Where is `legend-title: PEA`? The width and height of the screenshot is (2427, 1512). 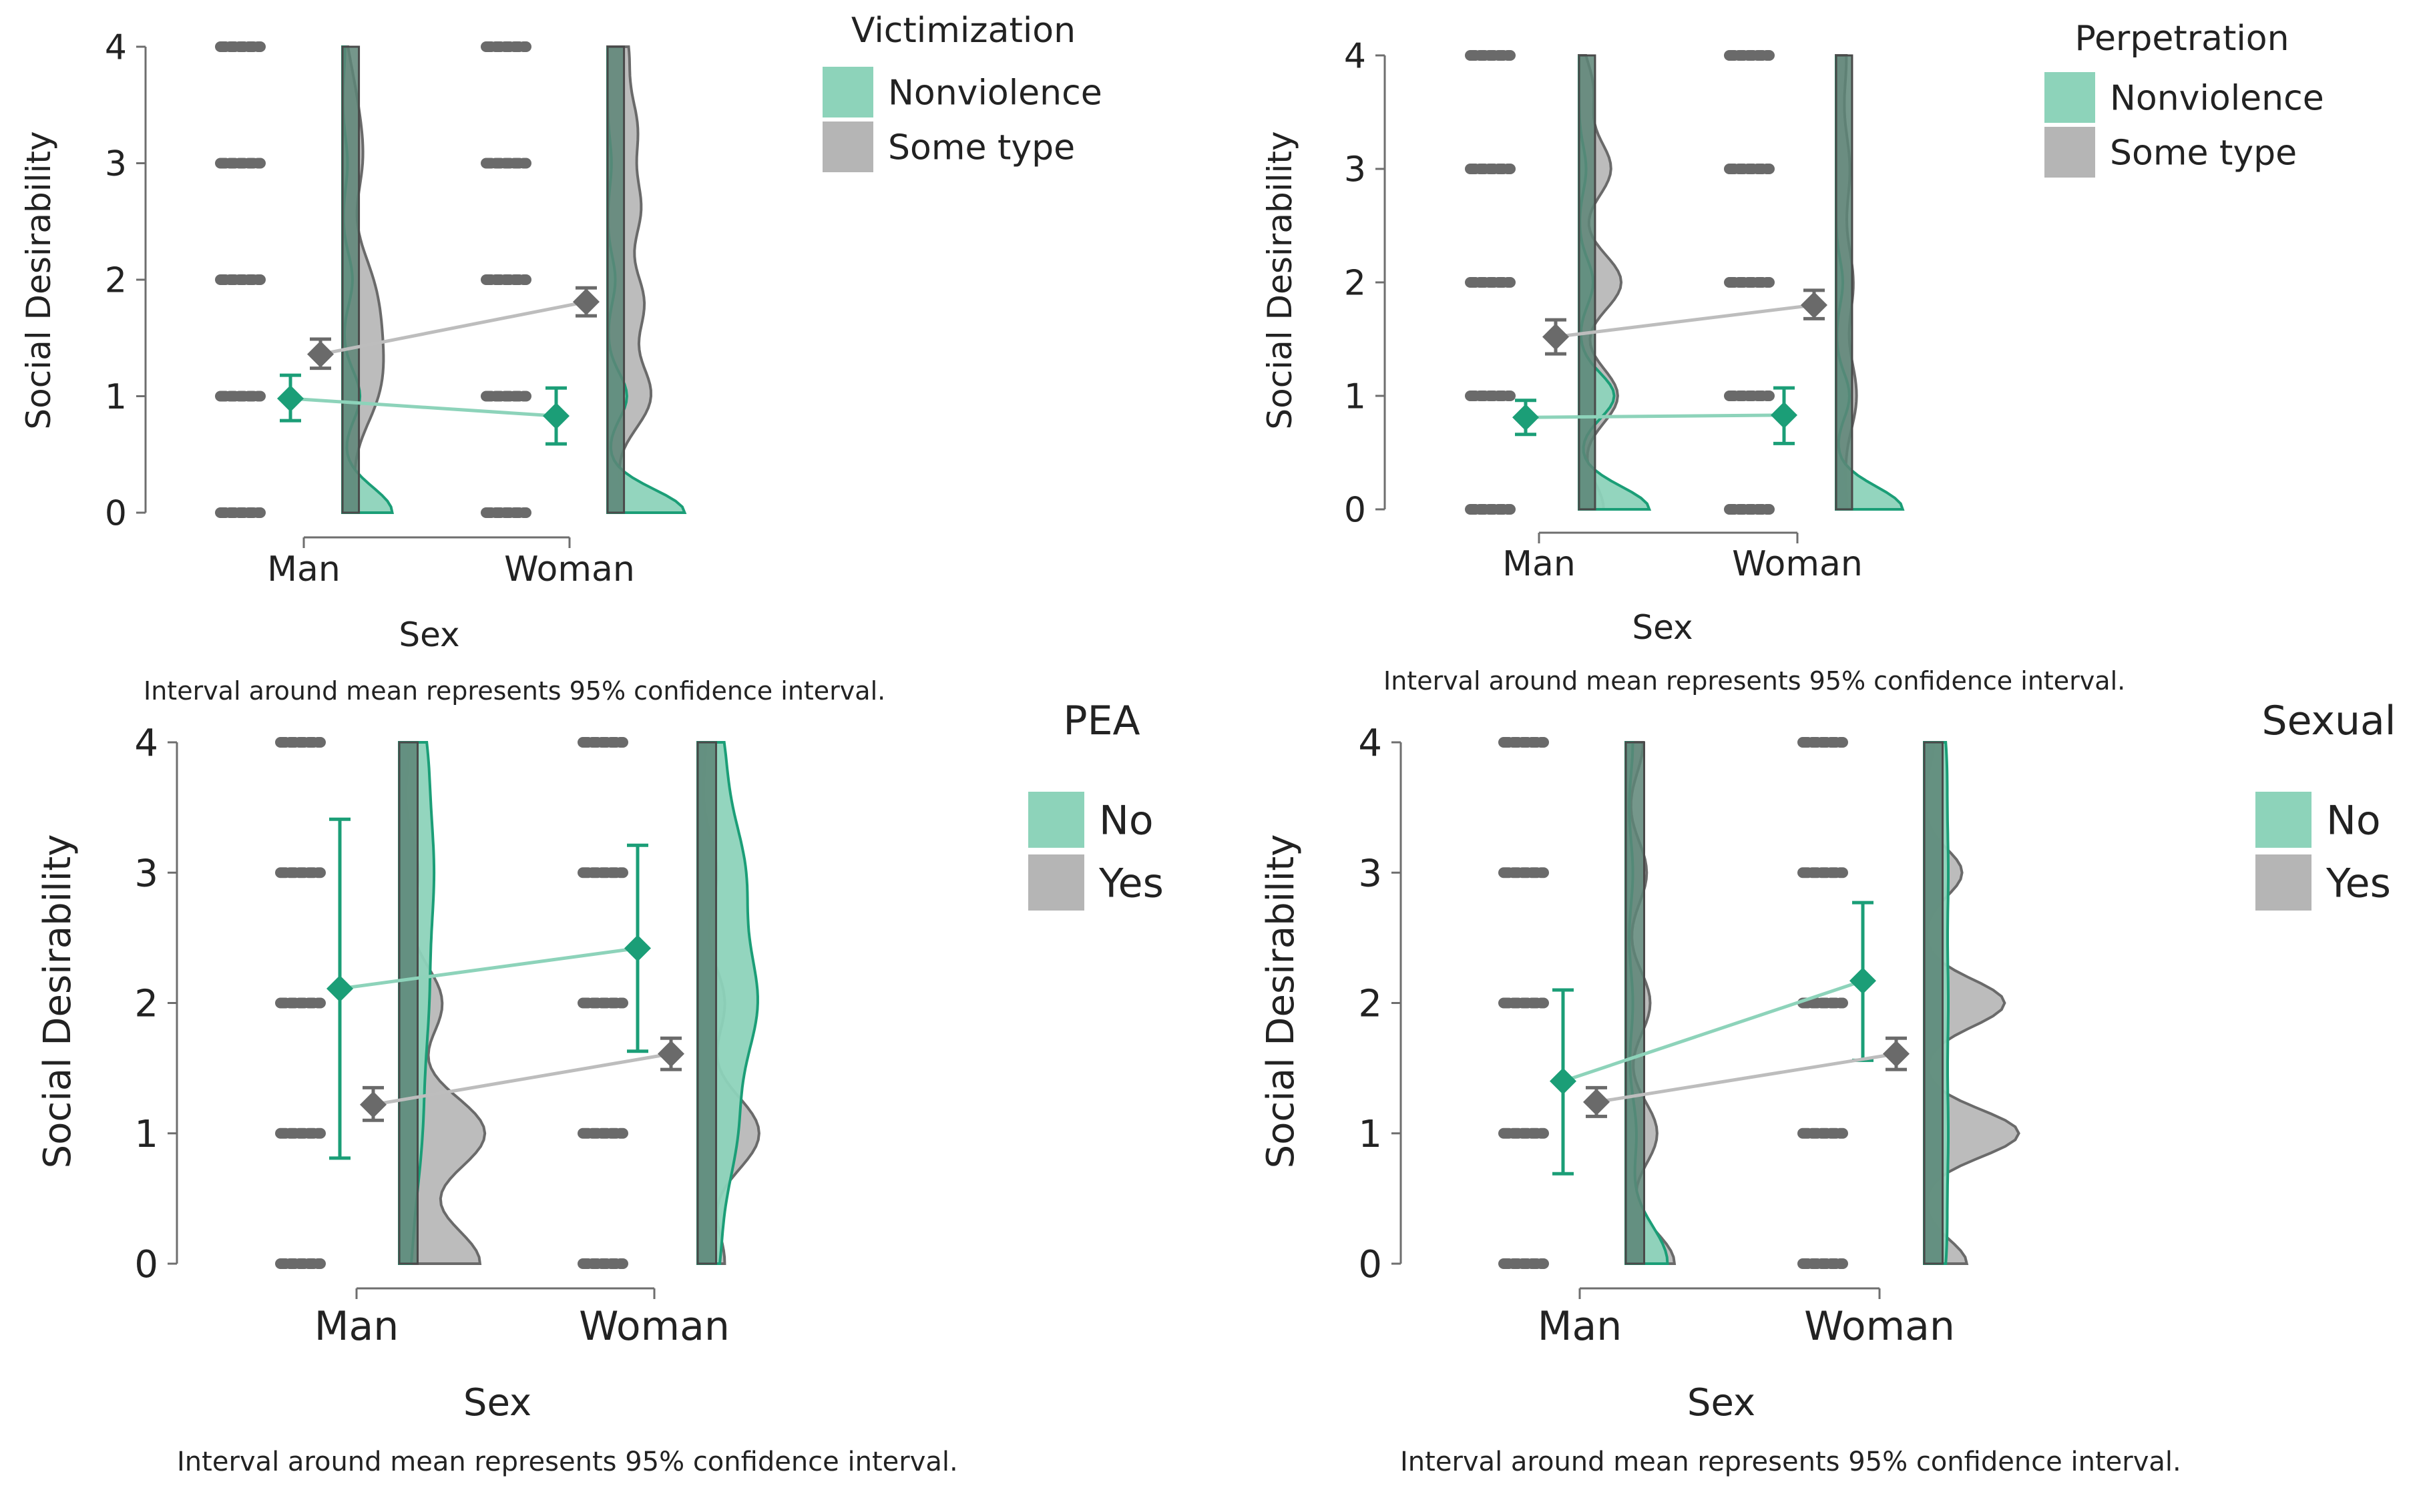 legend-title: PEA is located at coordinates (1102, 721).